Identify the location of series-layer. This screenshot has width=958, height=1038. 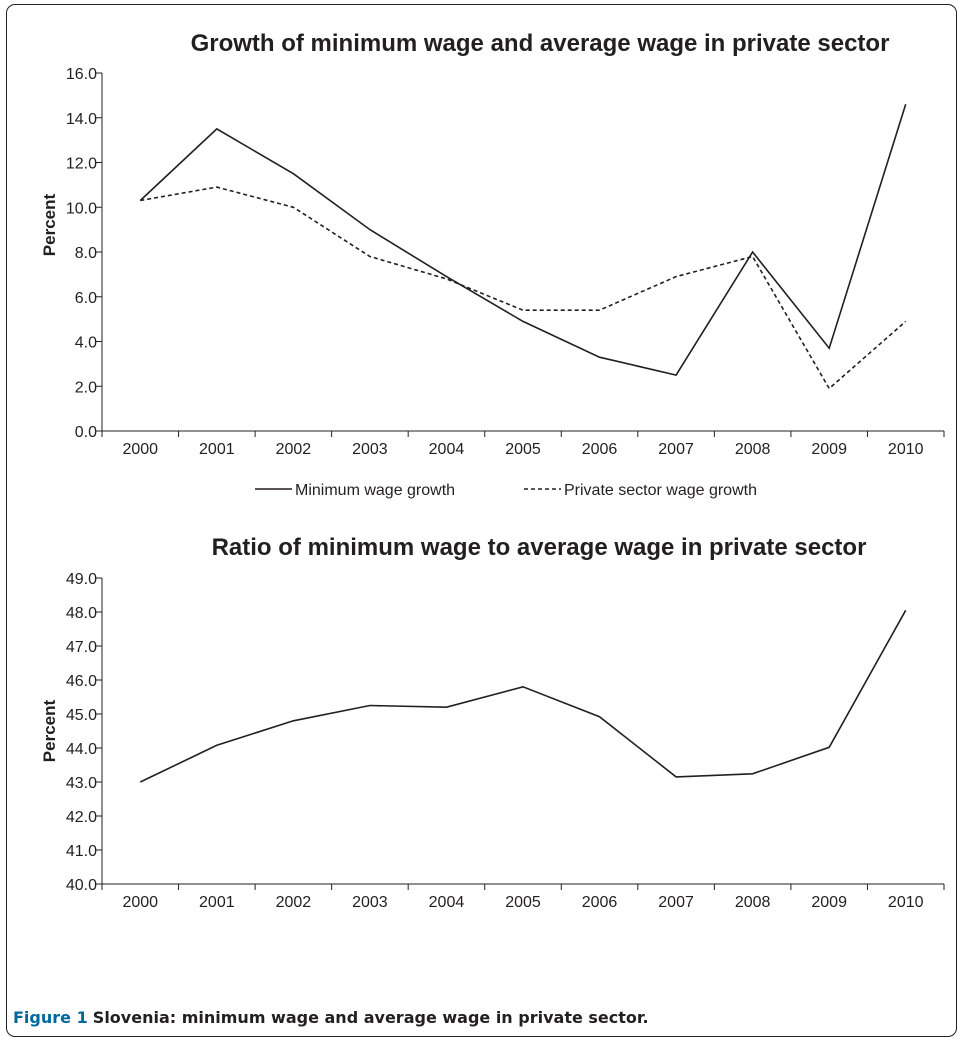
(522, 696).